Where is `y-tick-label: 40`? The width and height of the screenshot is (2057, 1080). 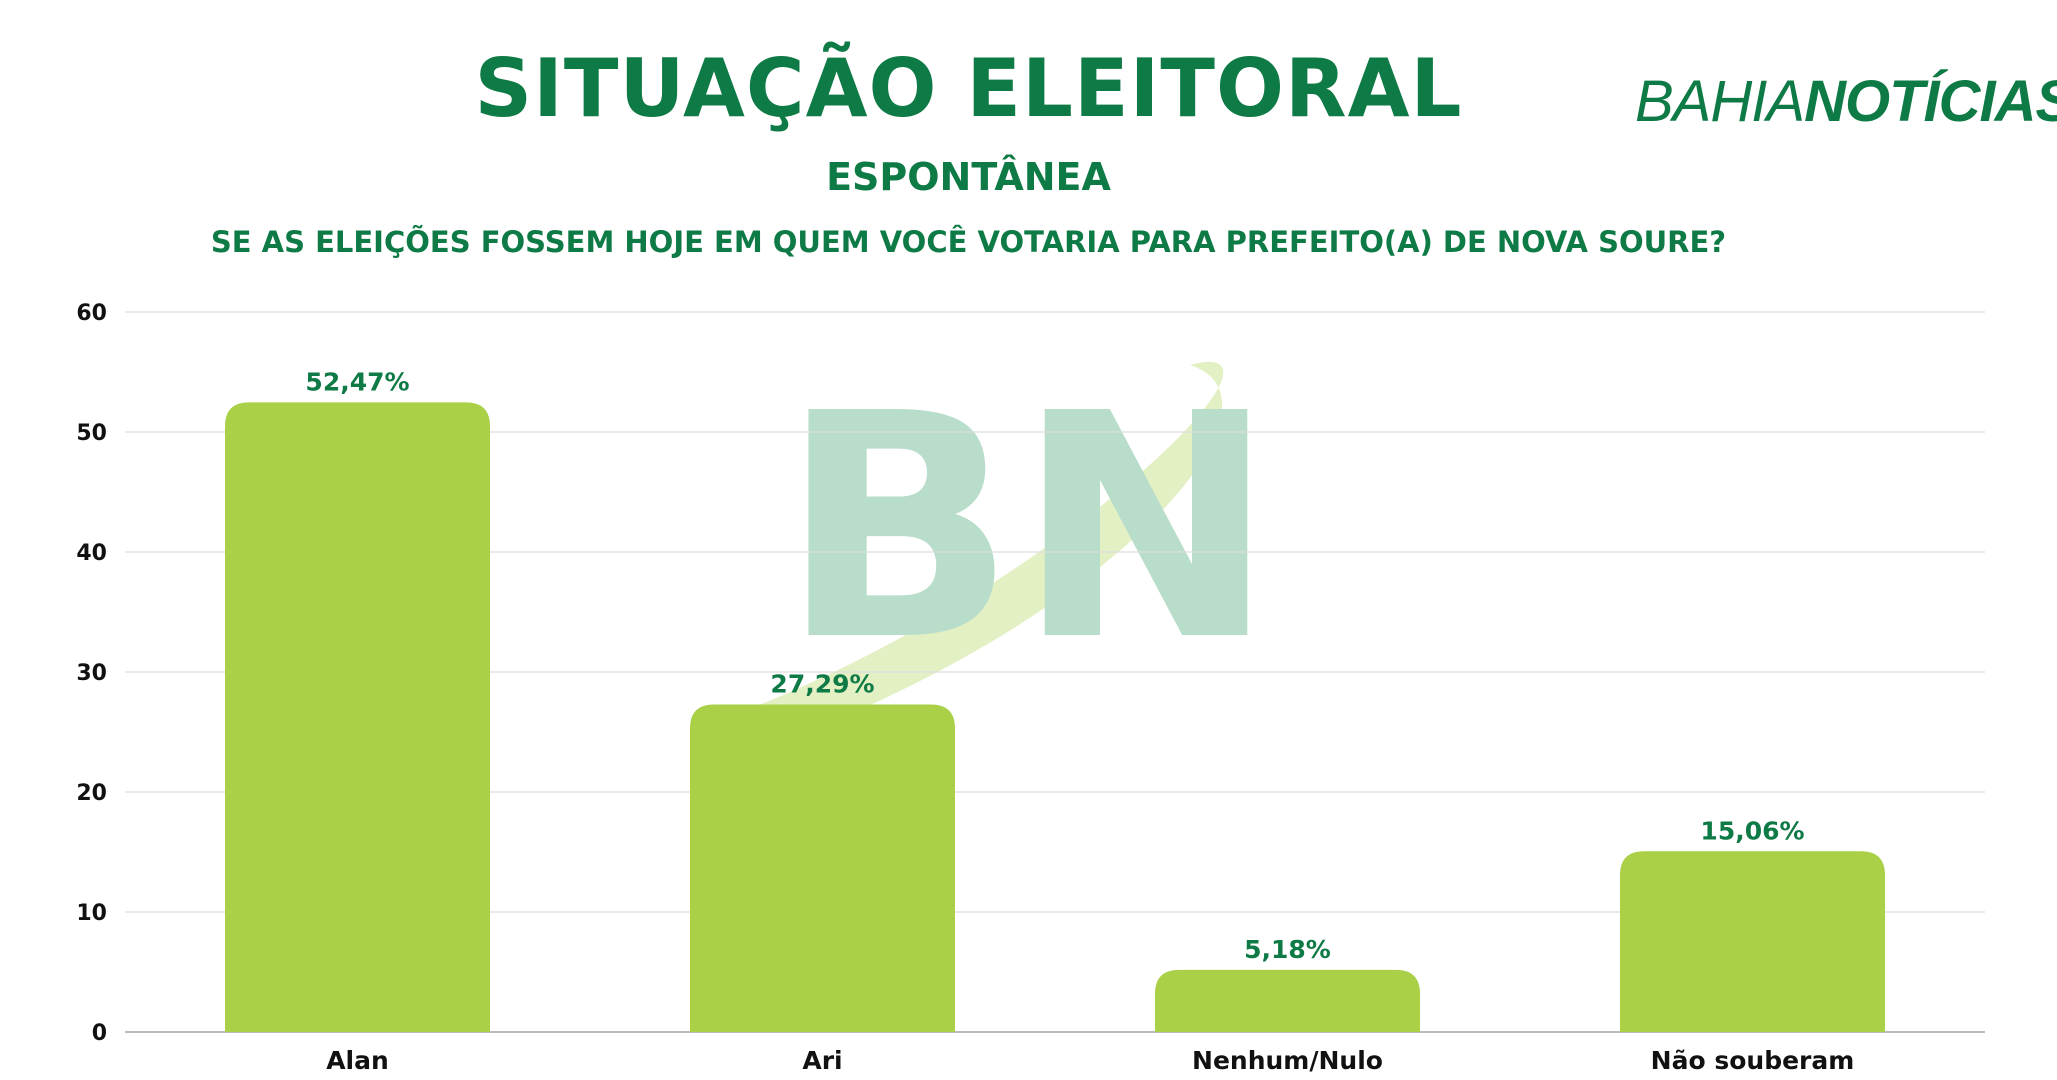
y-tick-label: 40 is located at coordinates (91, 553).